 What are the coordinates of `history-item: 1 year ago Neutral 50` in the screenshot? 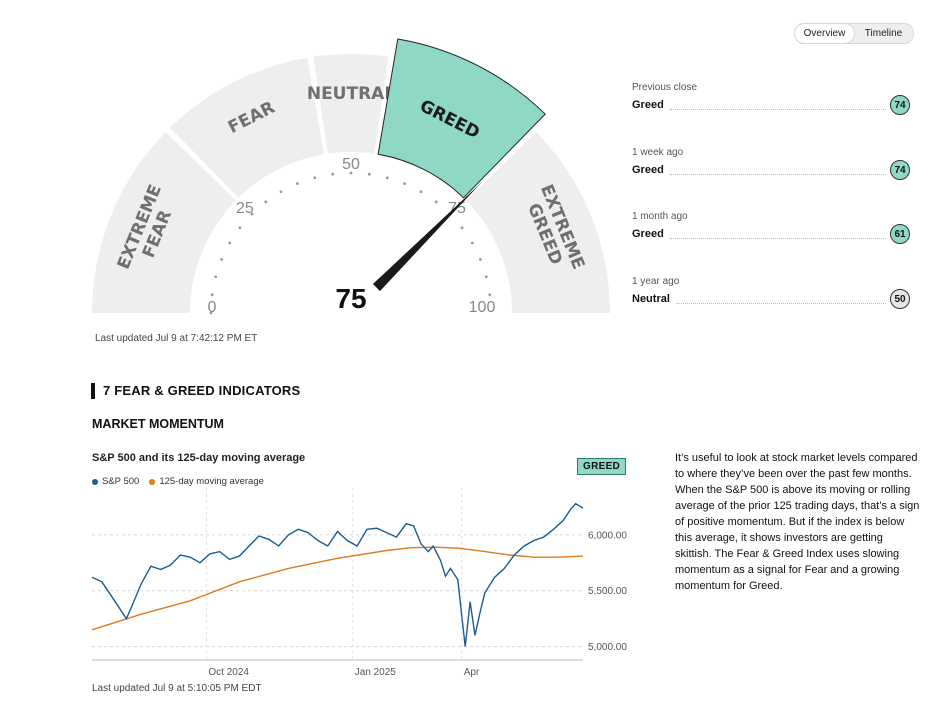 It's located at (771, 292).